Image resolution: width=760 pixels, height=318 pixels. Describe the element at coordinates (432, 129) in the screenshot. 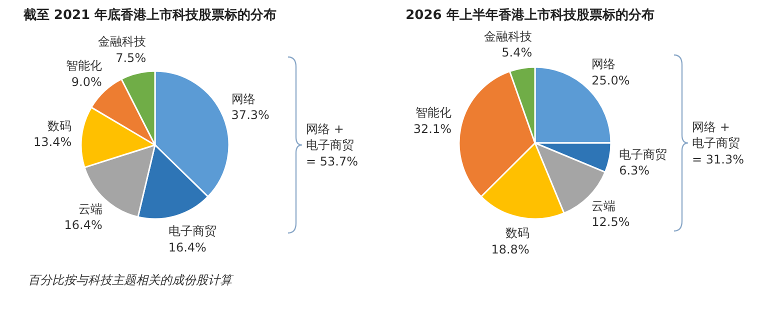

I see `data-label: 32.1%` at that location.